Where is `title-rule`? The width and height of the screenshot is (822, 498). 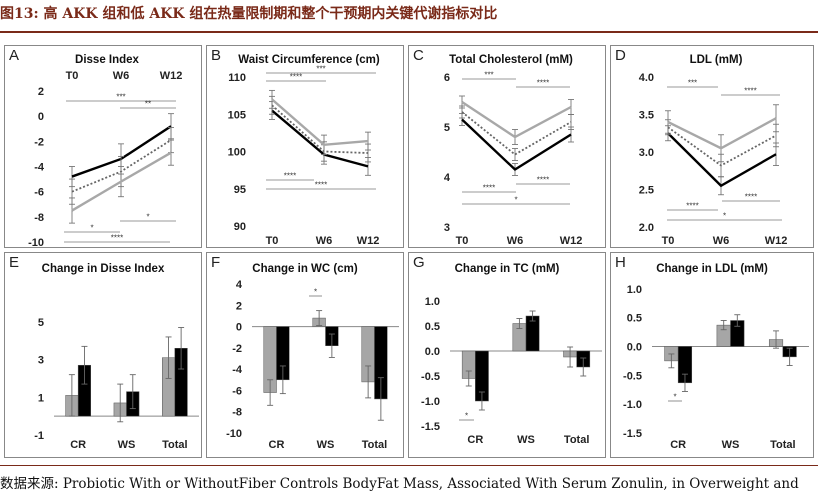
title-rule is located at coordinates (409, 32).